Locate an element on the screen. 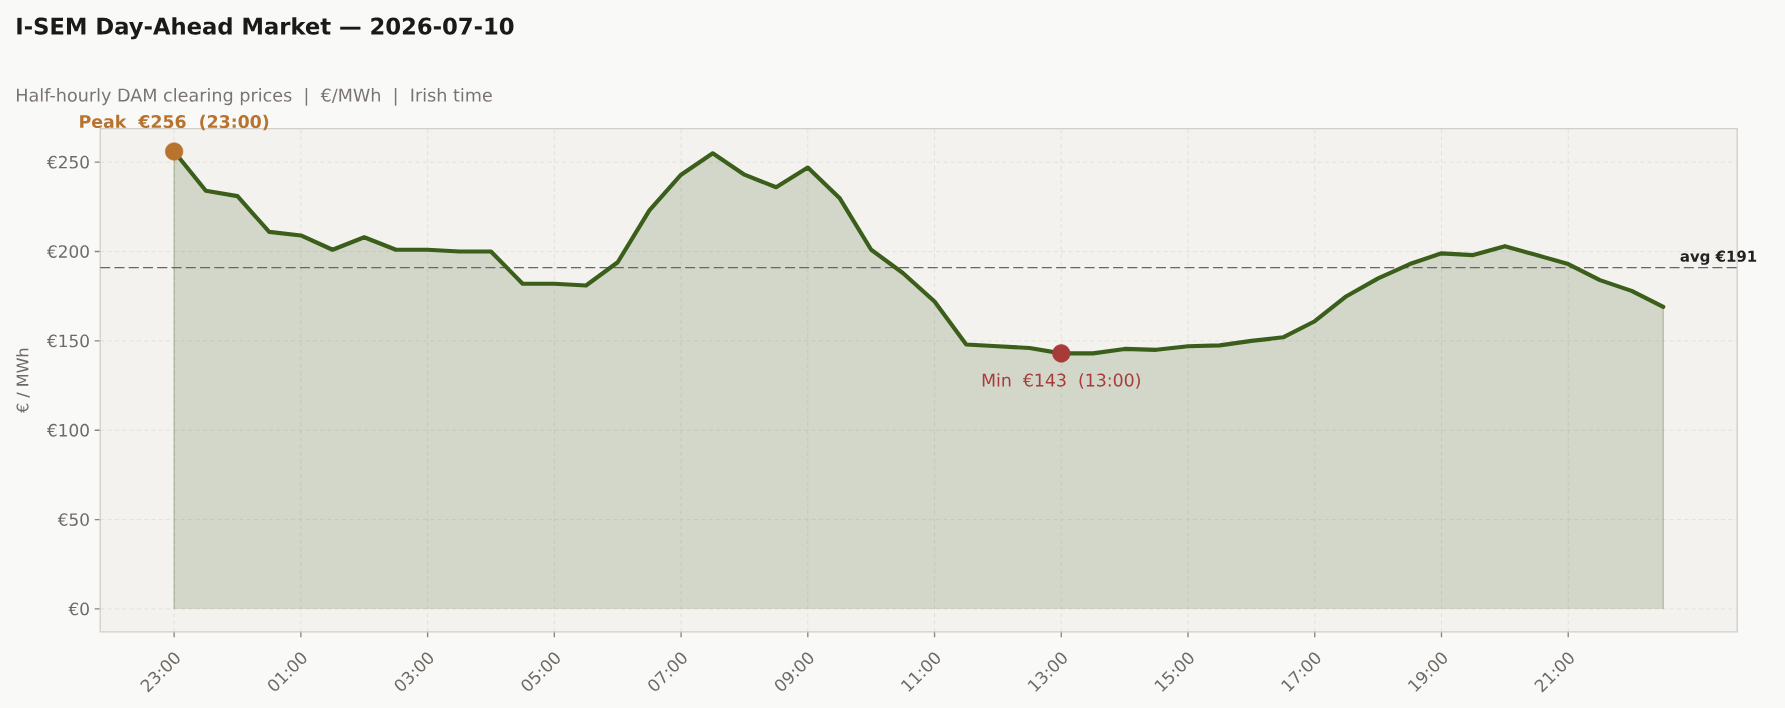  y-tick-label: €0 is located at coordinates (78, 609).